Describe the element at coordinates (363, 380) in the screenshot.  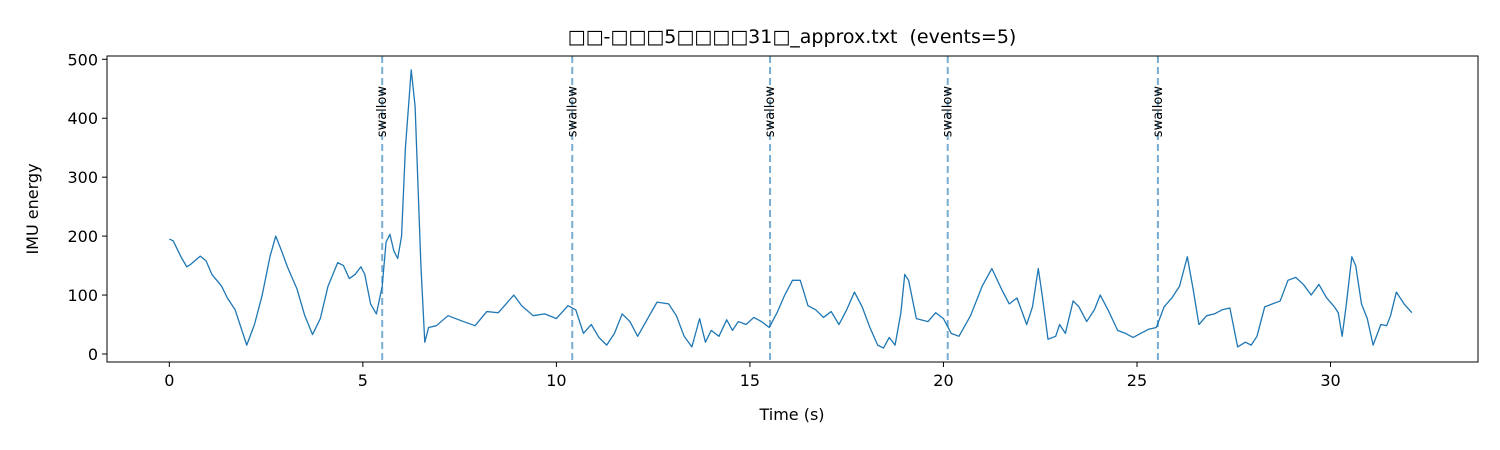
I see `x-tick-label: 5` at that location.